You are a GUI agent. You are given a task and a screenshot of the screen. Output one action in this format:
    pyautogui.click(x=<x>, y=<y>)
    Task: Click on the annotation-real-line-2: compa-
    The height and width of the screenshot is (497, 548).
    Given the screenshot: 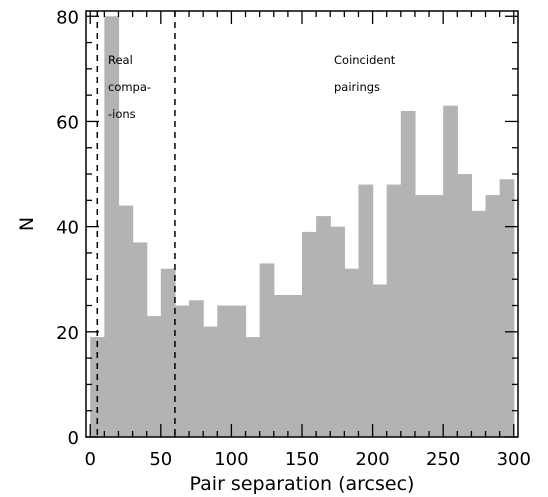 What is the action you would take?
    pyautogui.click(x=129, y=87)
    